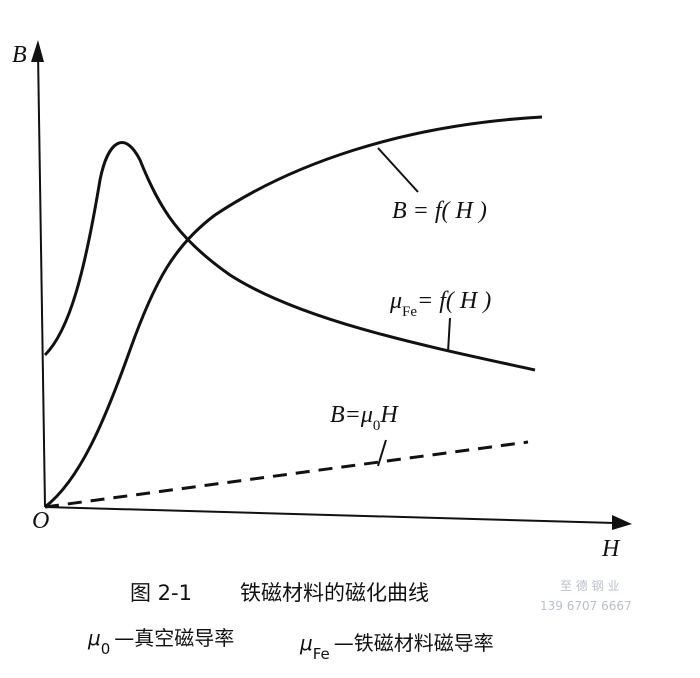 This screenshot has width=700, height=678. I want to click on x-label: H, so click(611, 549).